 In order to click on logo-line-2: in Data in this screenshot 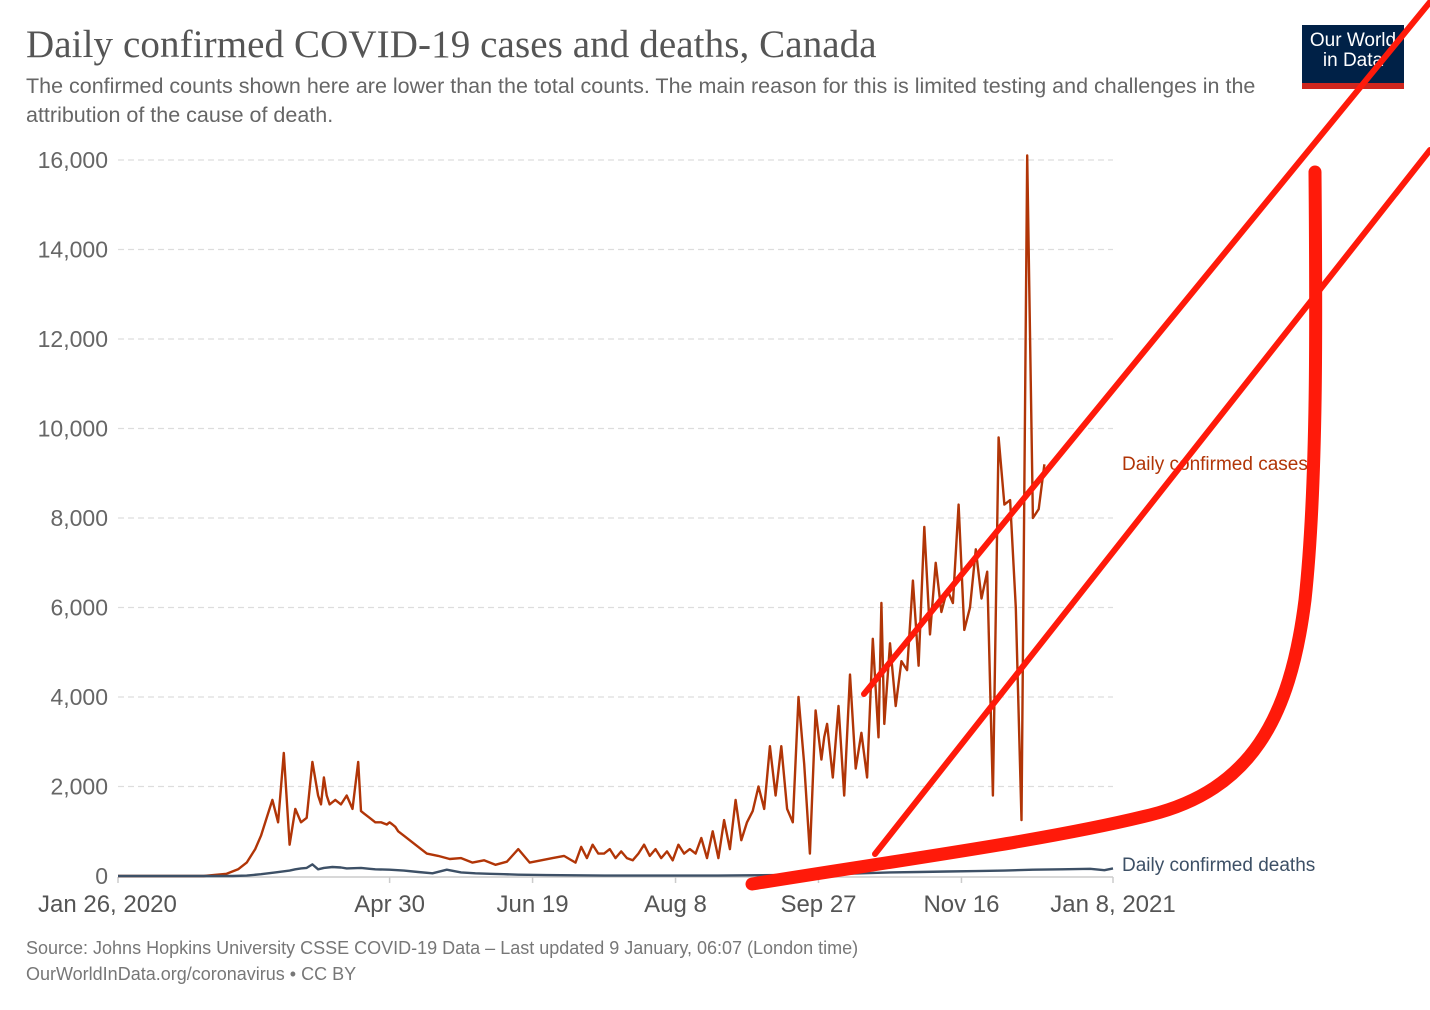, I will do `click(1353, 60)`.